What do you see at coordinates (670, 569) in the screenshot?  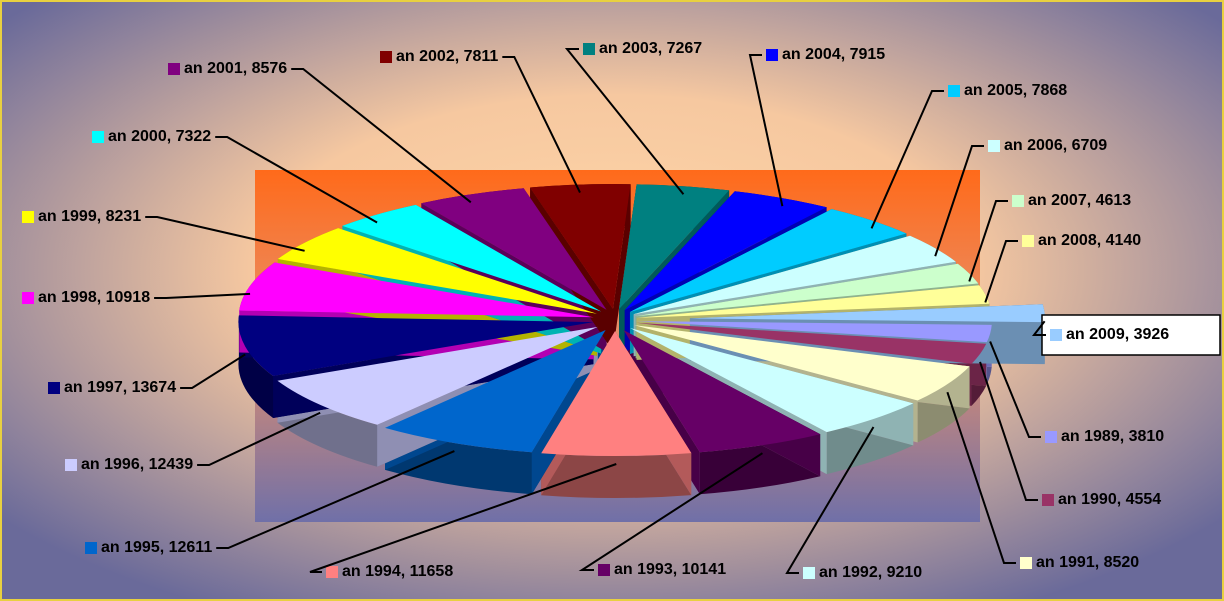 I see `data-label: an 1993, 10141` at bounding box center [670, 569].